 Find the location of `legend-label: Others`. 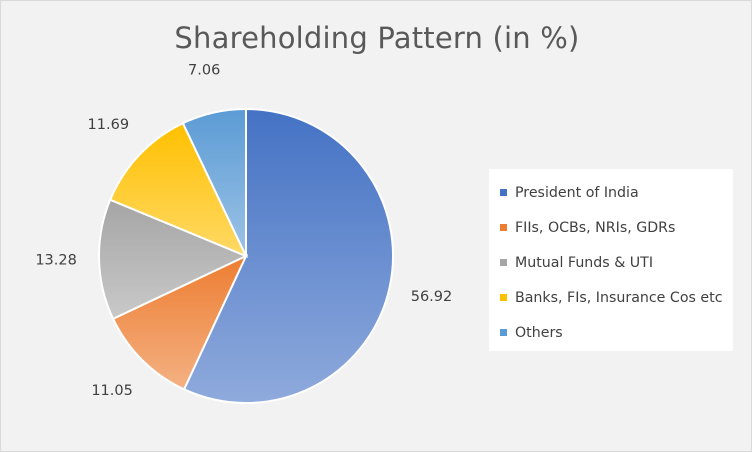

legend-label: Others is located at coordinates (539, 332).